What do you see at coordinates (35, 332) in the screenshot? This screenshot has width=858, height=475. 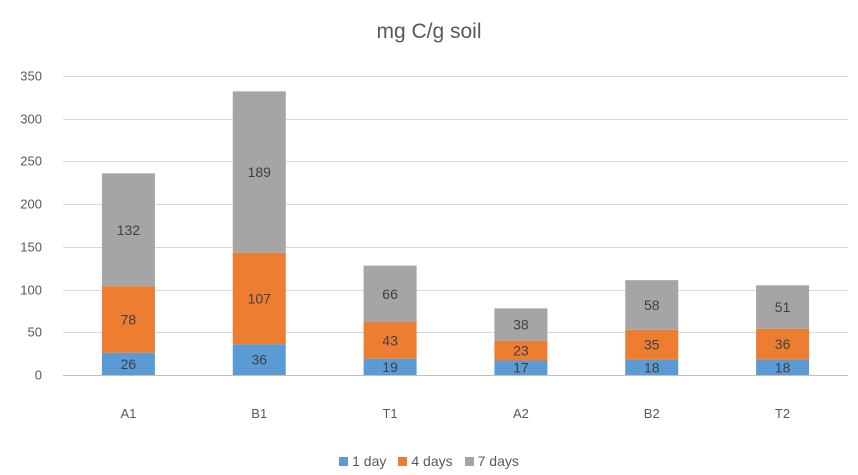 I see `y-tick-label: 50` at bounding box center [35, 332].